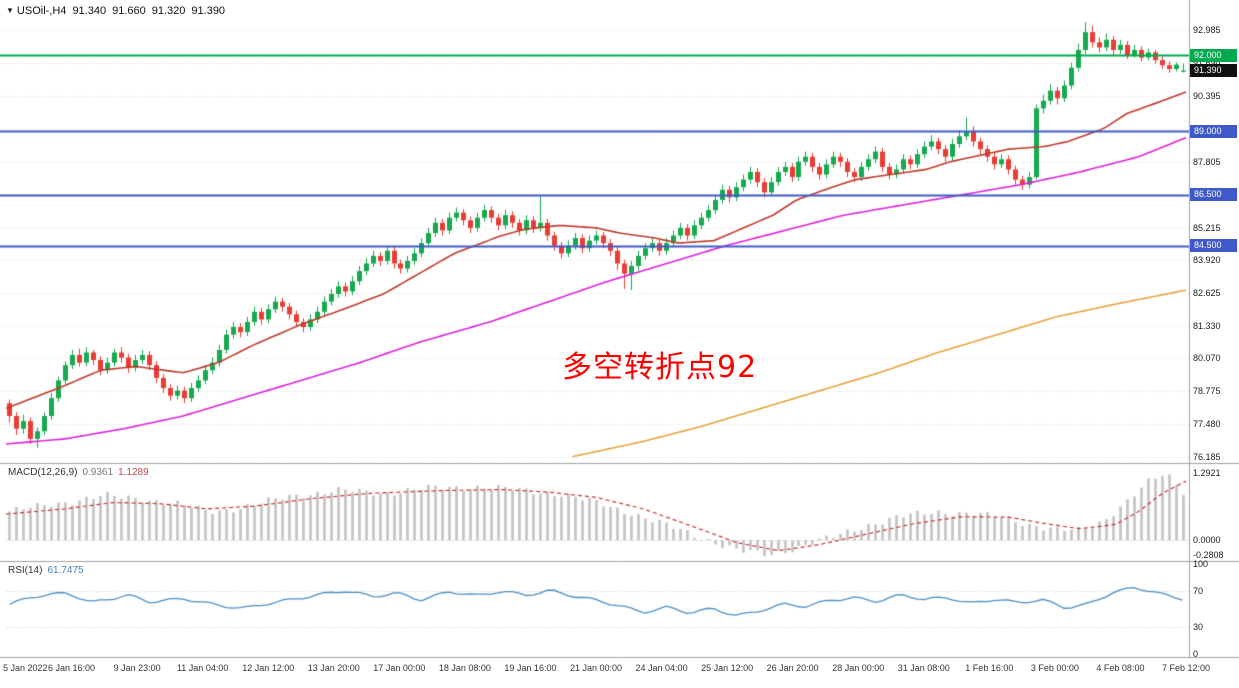  What do you see at coordinates (1207, 62) in the screenshot?
I see `price-tick: 91.690` at bounding box center [1207, 62].